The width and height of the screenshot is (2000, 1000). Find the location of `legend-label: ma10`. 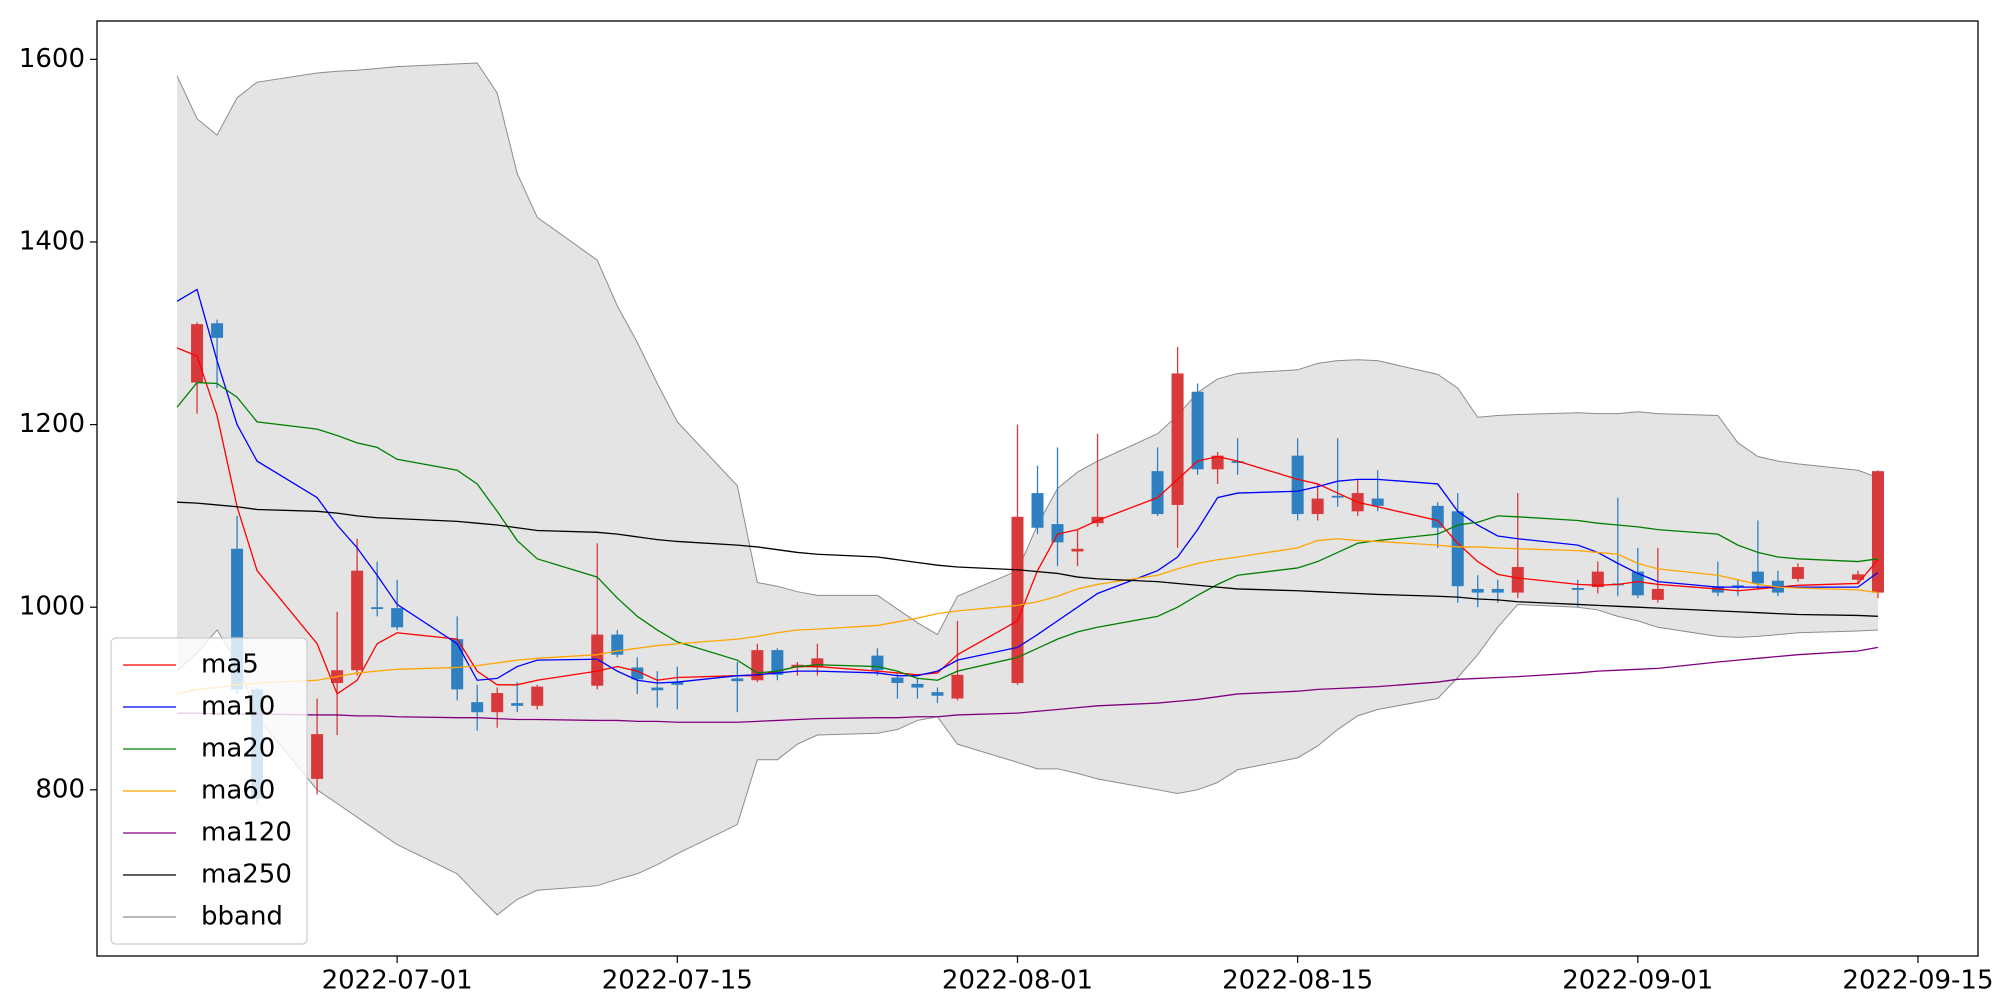

legend-label: ma10 is located at coordinates (238, 707).